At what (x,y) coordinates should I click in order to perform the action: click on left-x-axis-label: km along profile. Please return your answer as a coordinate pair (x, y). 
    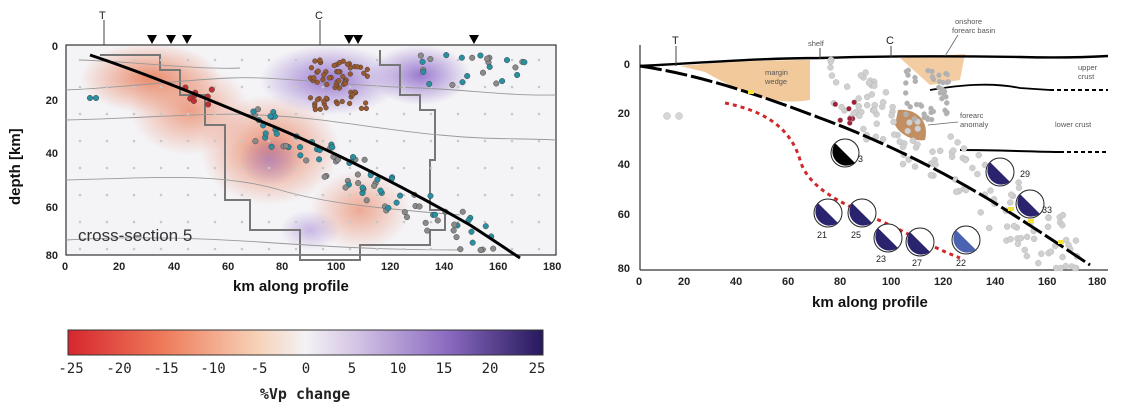
    Looking at the image, I should click on (291, 286).